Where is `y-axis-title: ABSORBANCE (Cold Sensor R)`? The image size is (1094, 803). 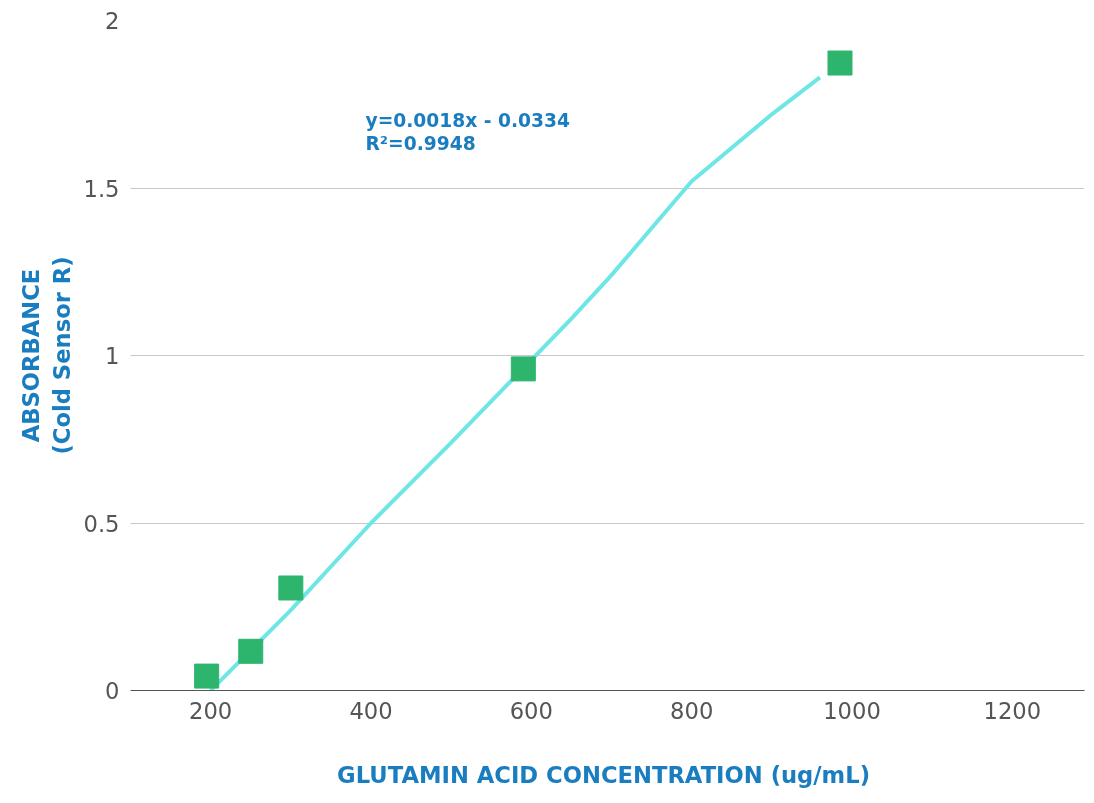
y-axis-title: ABSORBANCE (Cold Sensor R) is located at coordinates (47, 355).